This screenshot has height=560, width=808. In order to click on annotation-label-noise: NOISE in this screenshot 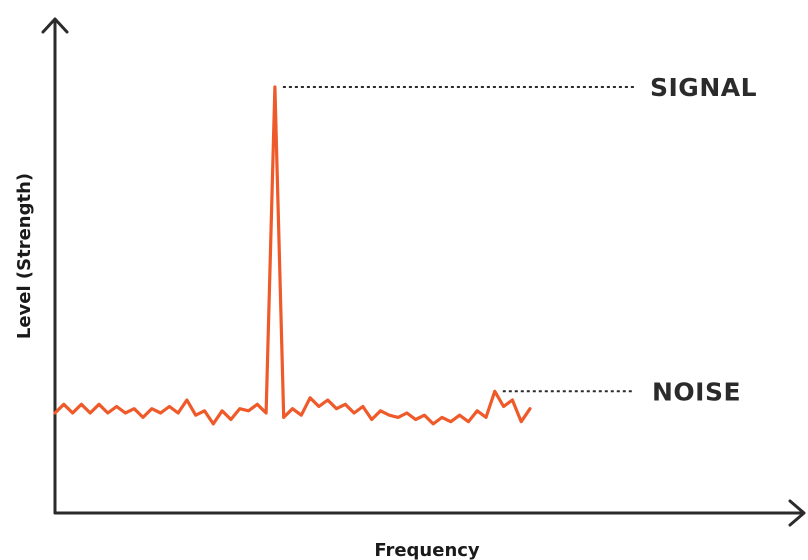, I will do `click(696, 391)`.